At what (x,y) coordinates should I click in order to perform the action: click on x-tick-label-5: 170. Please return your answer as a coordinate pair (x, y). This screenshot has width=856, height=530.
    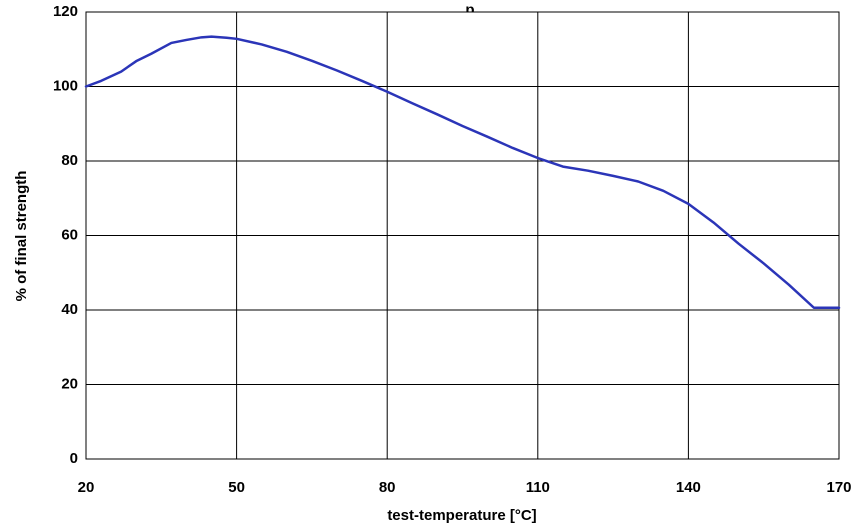
    Looking at the image, I should click on (838, 487).